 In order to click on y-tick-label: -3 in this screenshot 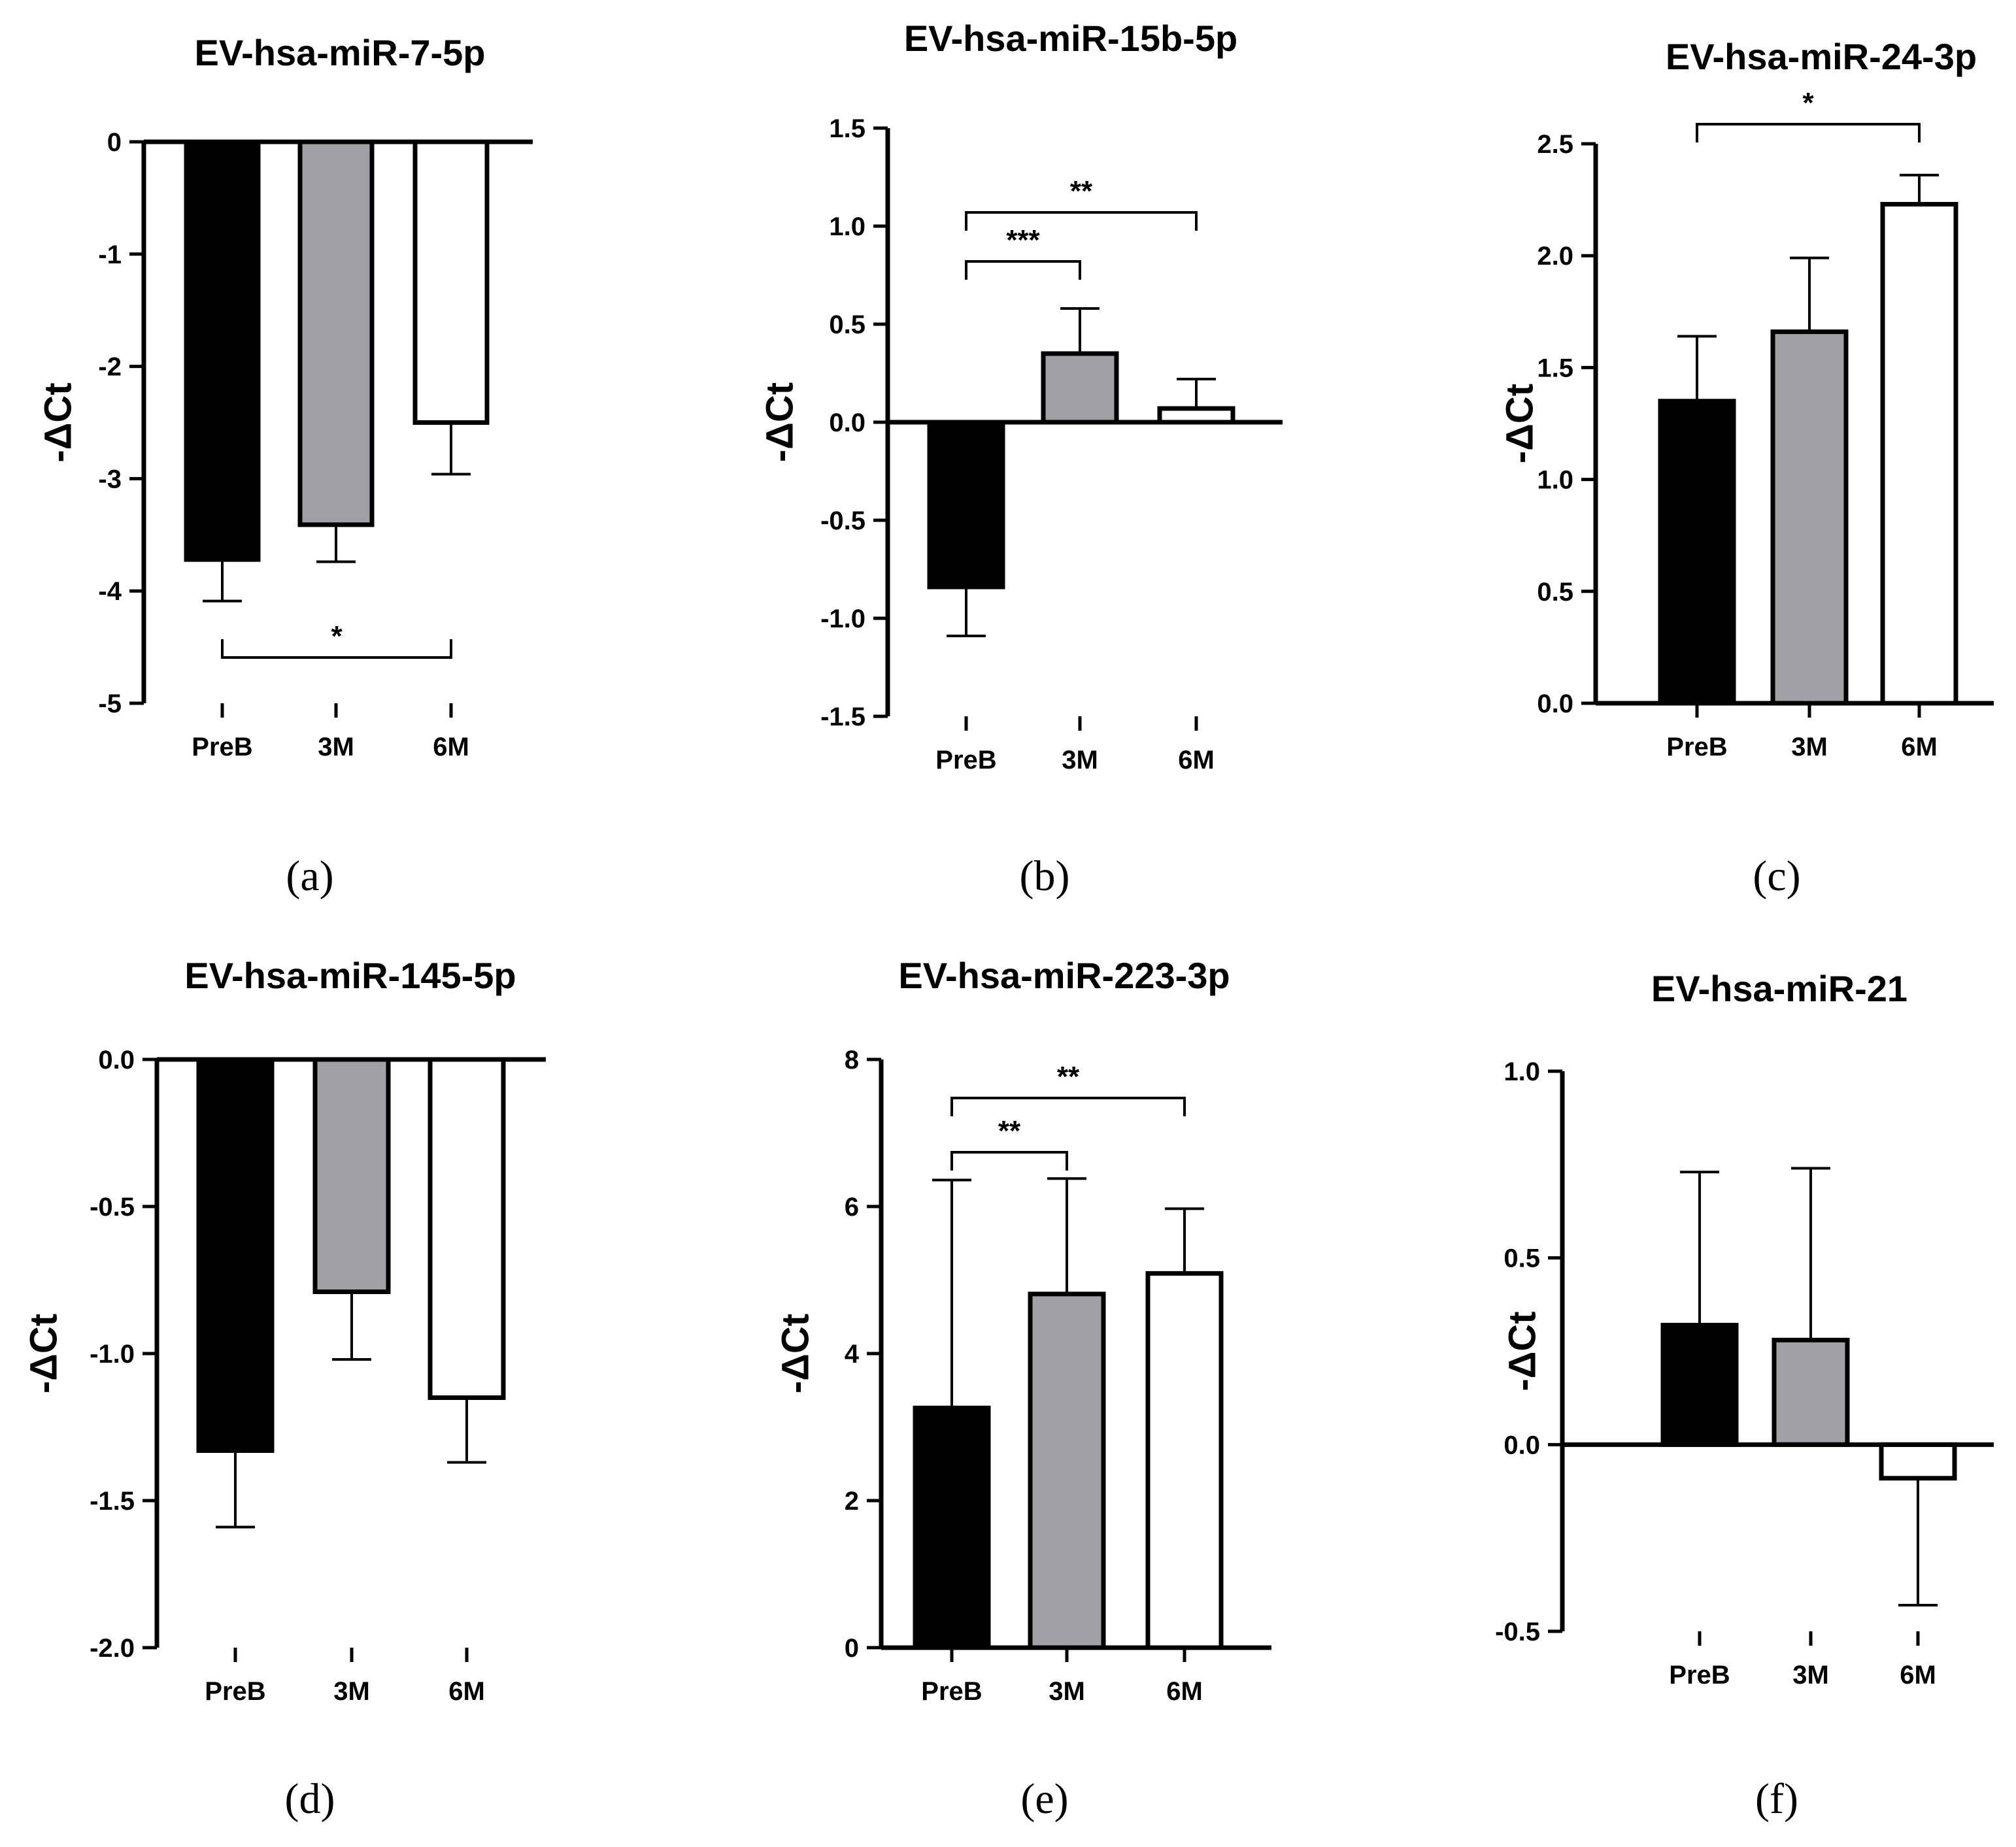, I will do `click(110, 479)`.